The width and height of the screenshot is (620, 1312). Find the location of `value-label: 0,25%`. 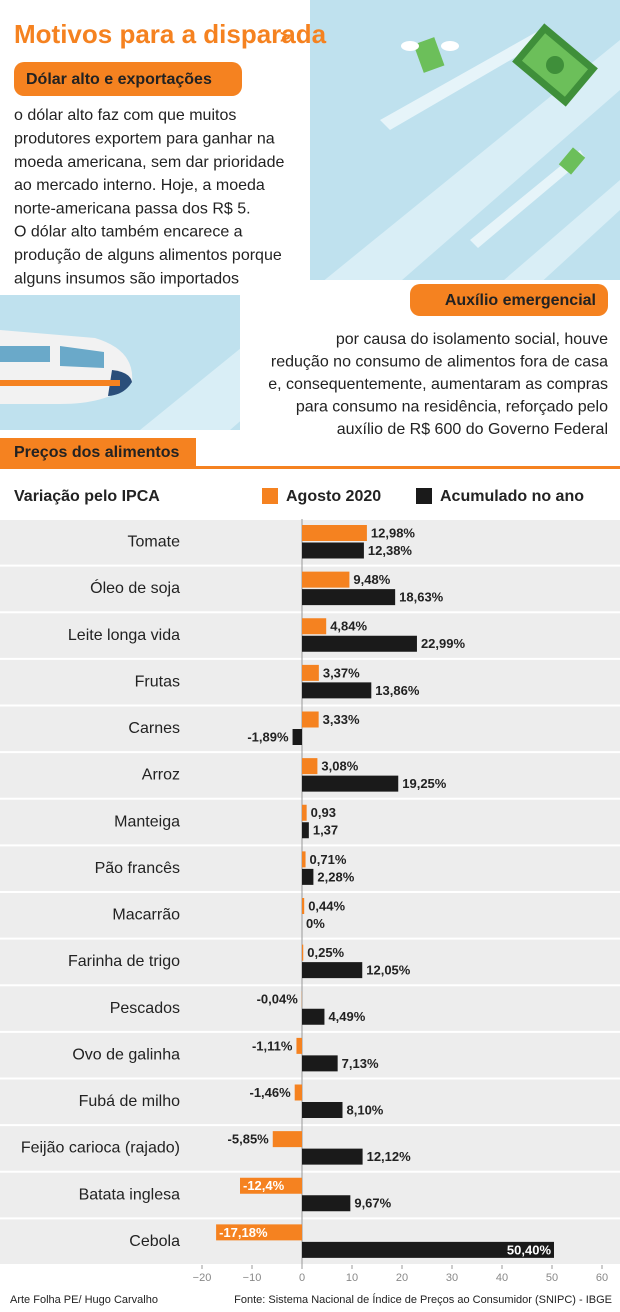

value-label: 0,25% is located at coordinates (325, 952).